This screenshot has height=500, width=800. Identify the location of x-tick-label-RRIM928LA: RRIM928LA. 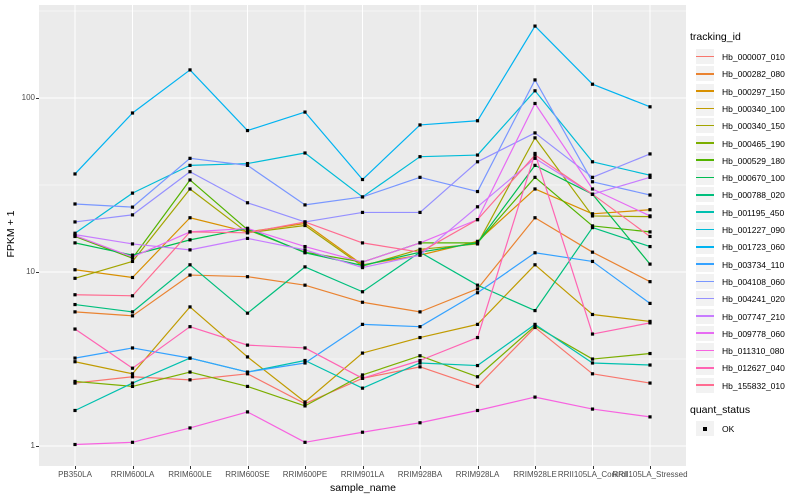
(477, 474).